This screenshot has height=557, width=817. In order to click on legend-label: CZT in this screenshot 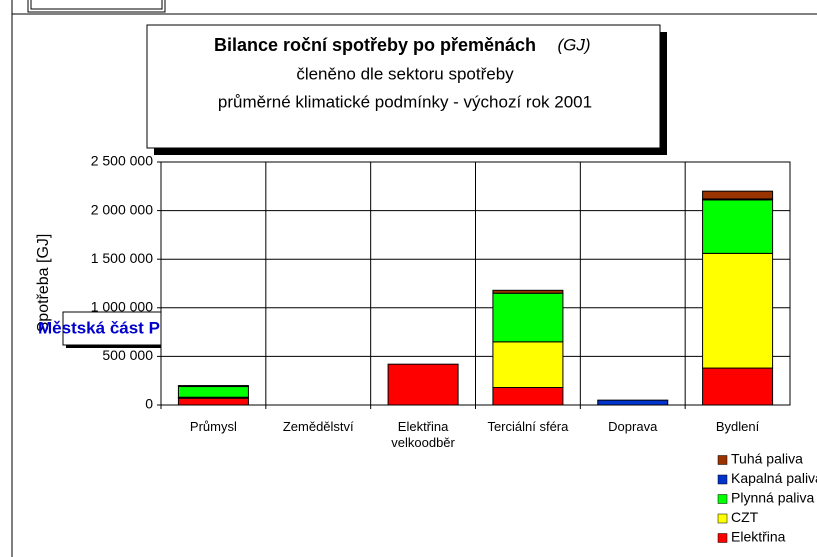, I will do `click(745, 517)`.